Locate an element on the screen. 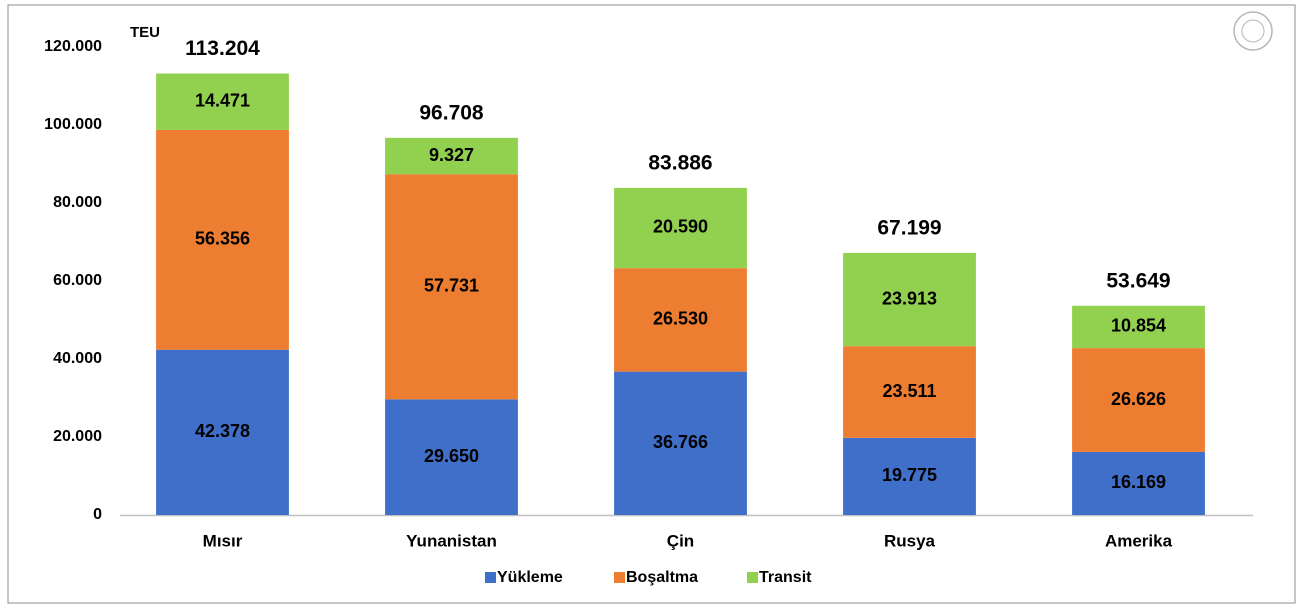 Image resolution: width=1304 pixels, height=609 pixels. data-label: 36.766 is located at coordinates (680, 442).